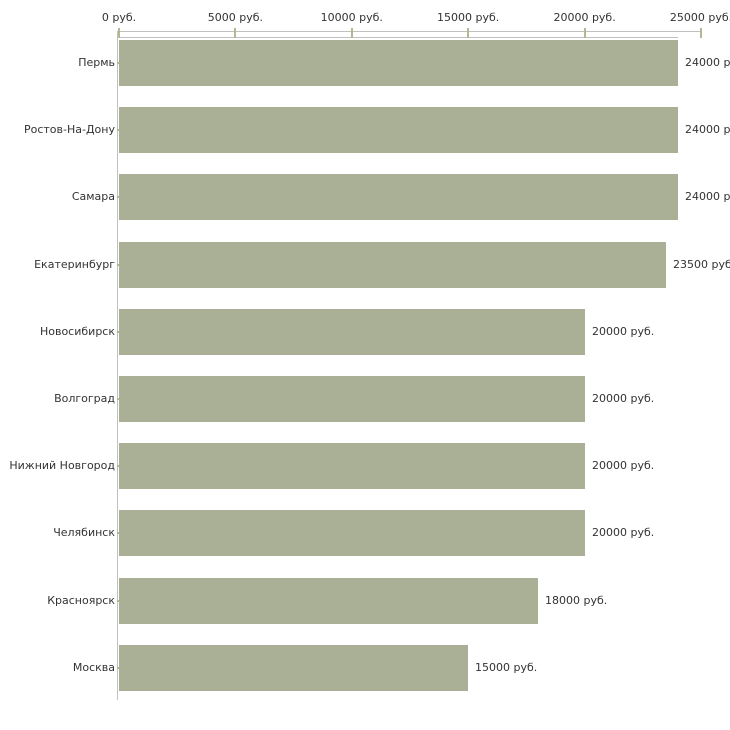 The width and height of the screenshot is (730, 730). What do you see at coordinates (468, 17) in the screenshot?
I see `x-axis-tick-label: 15000 руб.` at bounding box center [468, 17].